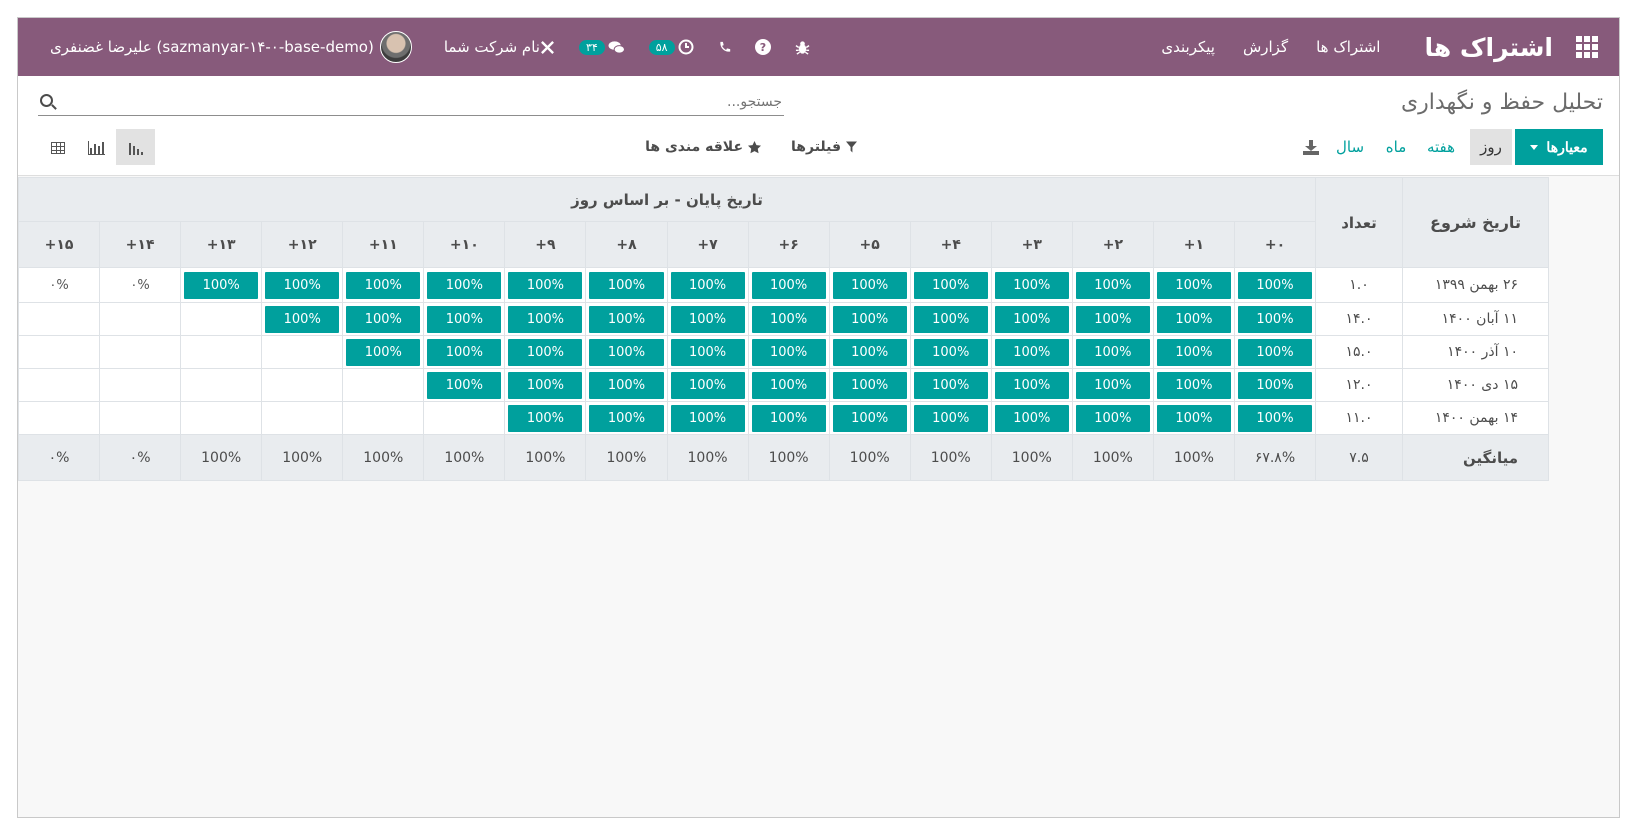  Describe the element at coordinates (1559, 147) in the screenshot. I see `measures-button: معیارها` at that location.